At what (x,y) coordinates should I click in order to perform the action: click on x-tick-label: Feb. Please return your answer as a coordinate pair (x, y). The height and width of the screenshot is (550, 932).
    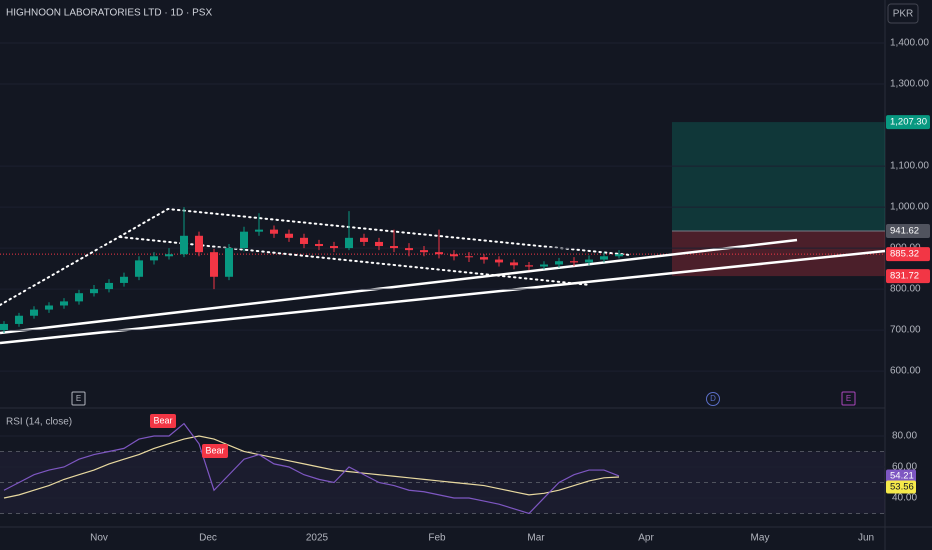
    Looking at the image, I should click on (437, 538).